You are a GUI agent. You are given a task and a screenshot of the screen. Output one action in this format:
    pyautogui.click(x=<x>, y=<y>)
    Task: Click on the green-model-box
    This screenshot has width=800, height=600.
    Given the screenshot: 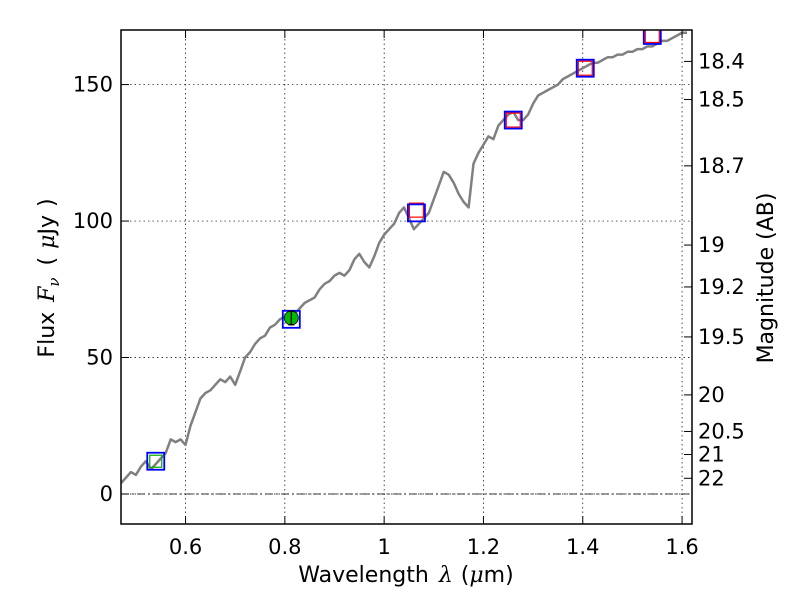 What is the action you would take?
    pyautogui.click(x=156, y=461)
    